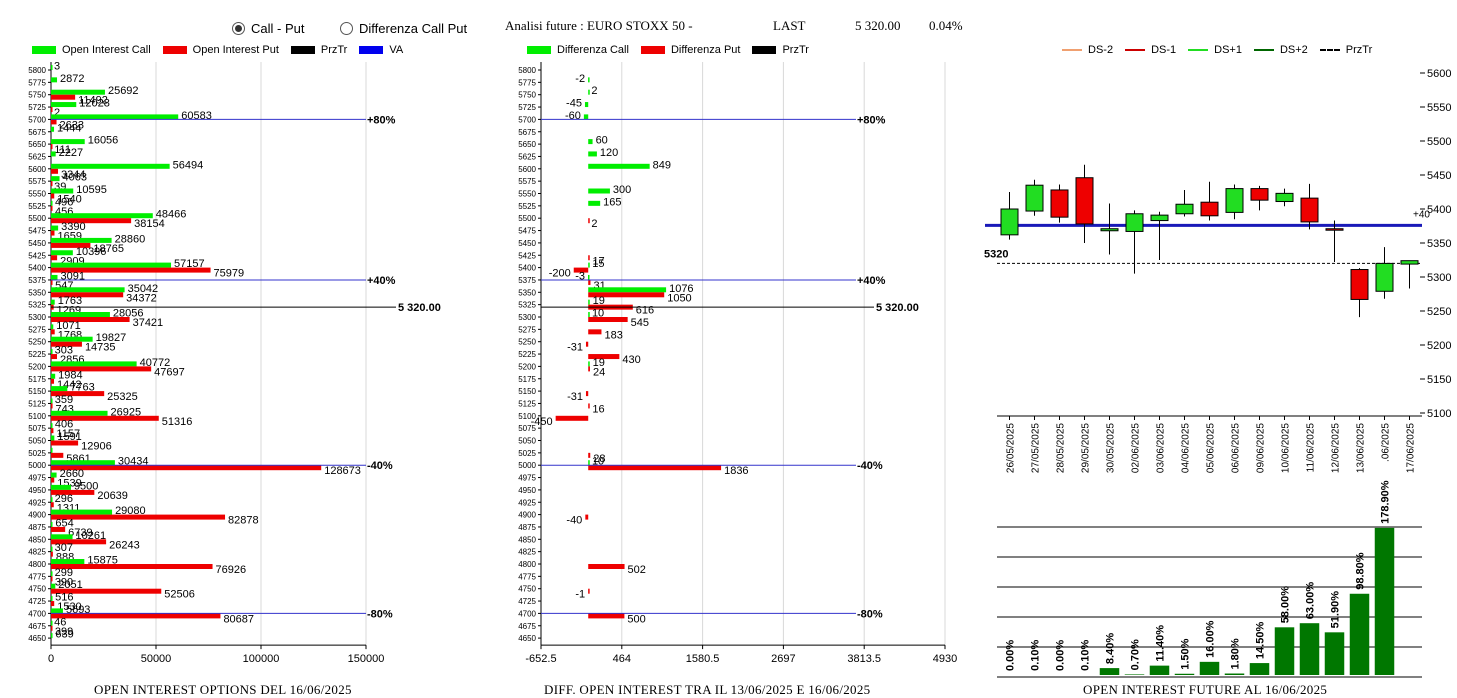  Describe the element at coordinates (73, 227) in the screenshot. I see `call-value-label: 3390` at that location.